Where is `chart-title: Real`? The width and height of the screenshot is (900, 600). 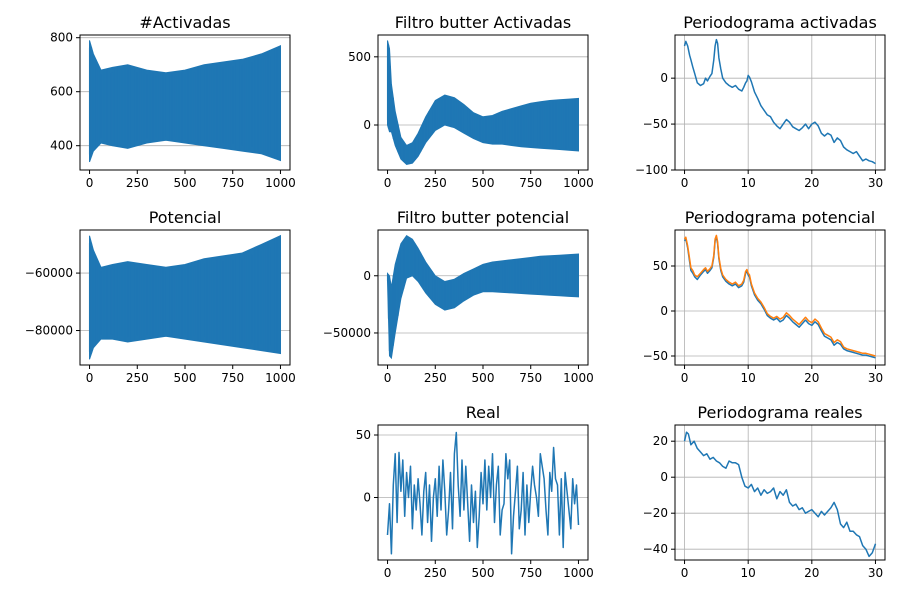
chart-title: Real is located at coordinates (483, 412).